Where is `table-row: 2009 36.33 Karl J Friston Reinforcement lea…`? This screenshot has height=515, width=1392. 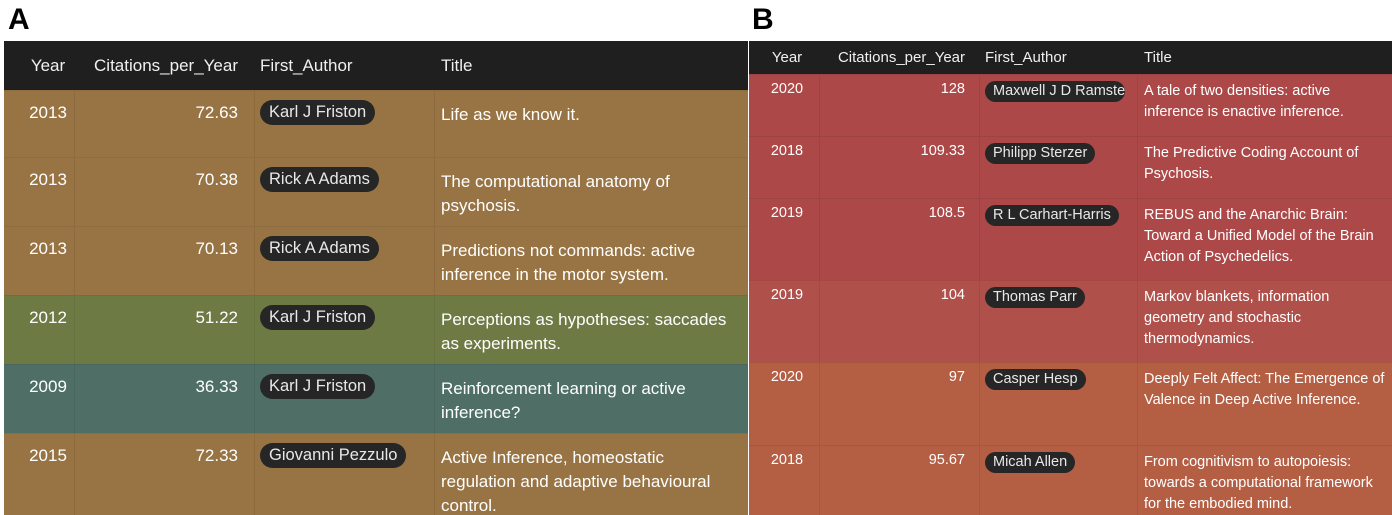 table-row: 2009 36.33 Karl J Friston Reinforcement lea… is located at coordinates (376, 398).